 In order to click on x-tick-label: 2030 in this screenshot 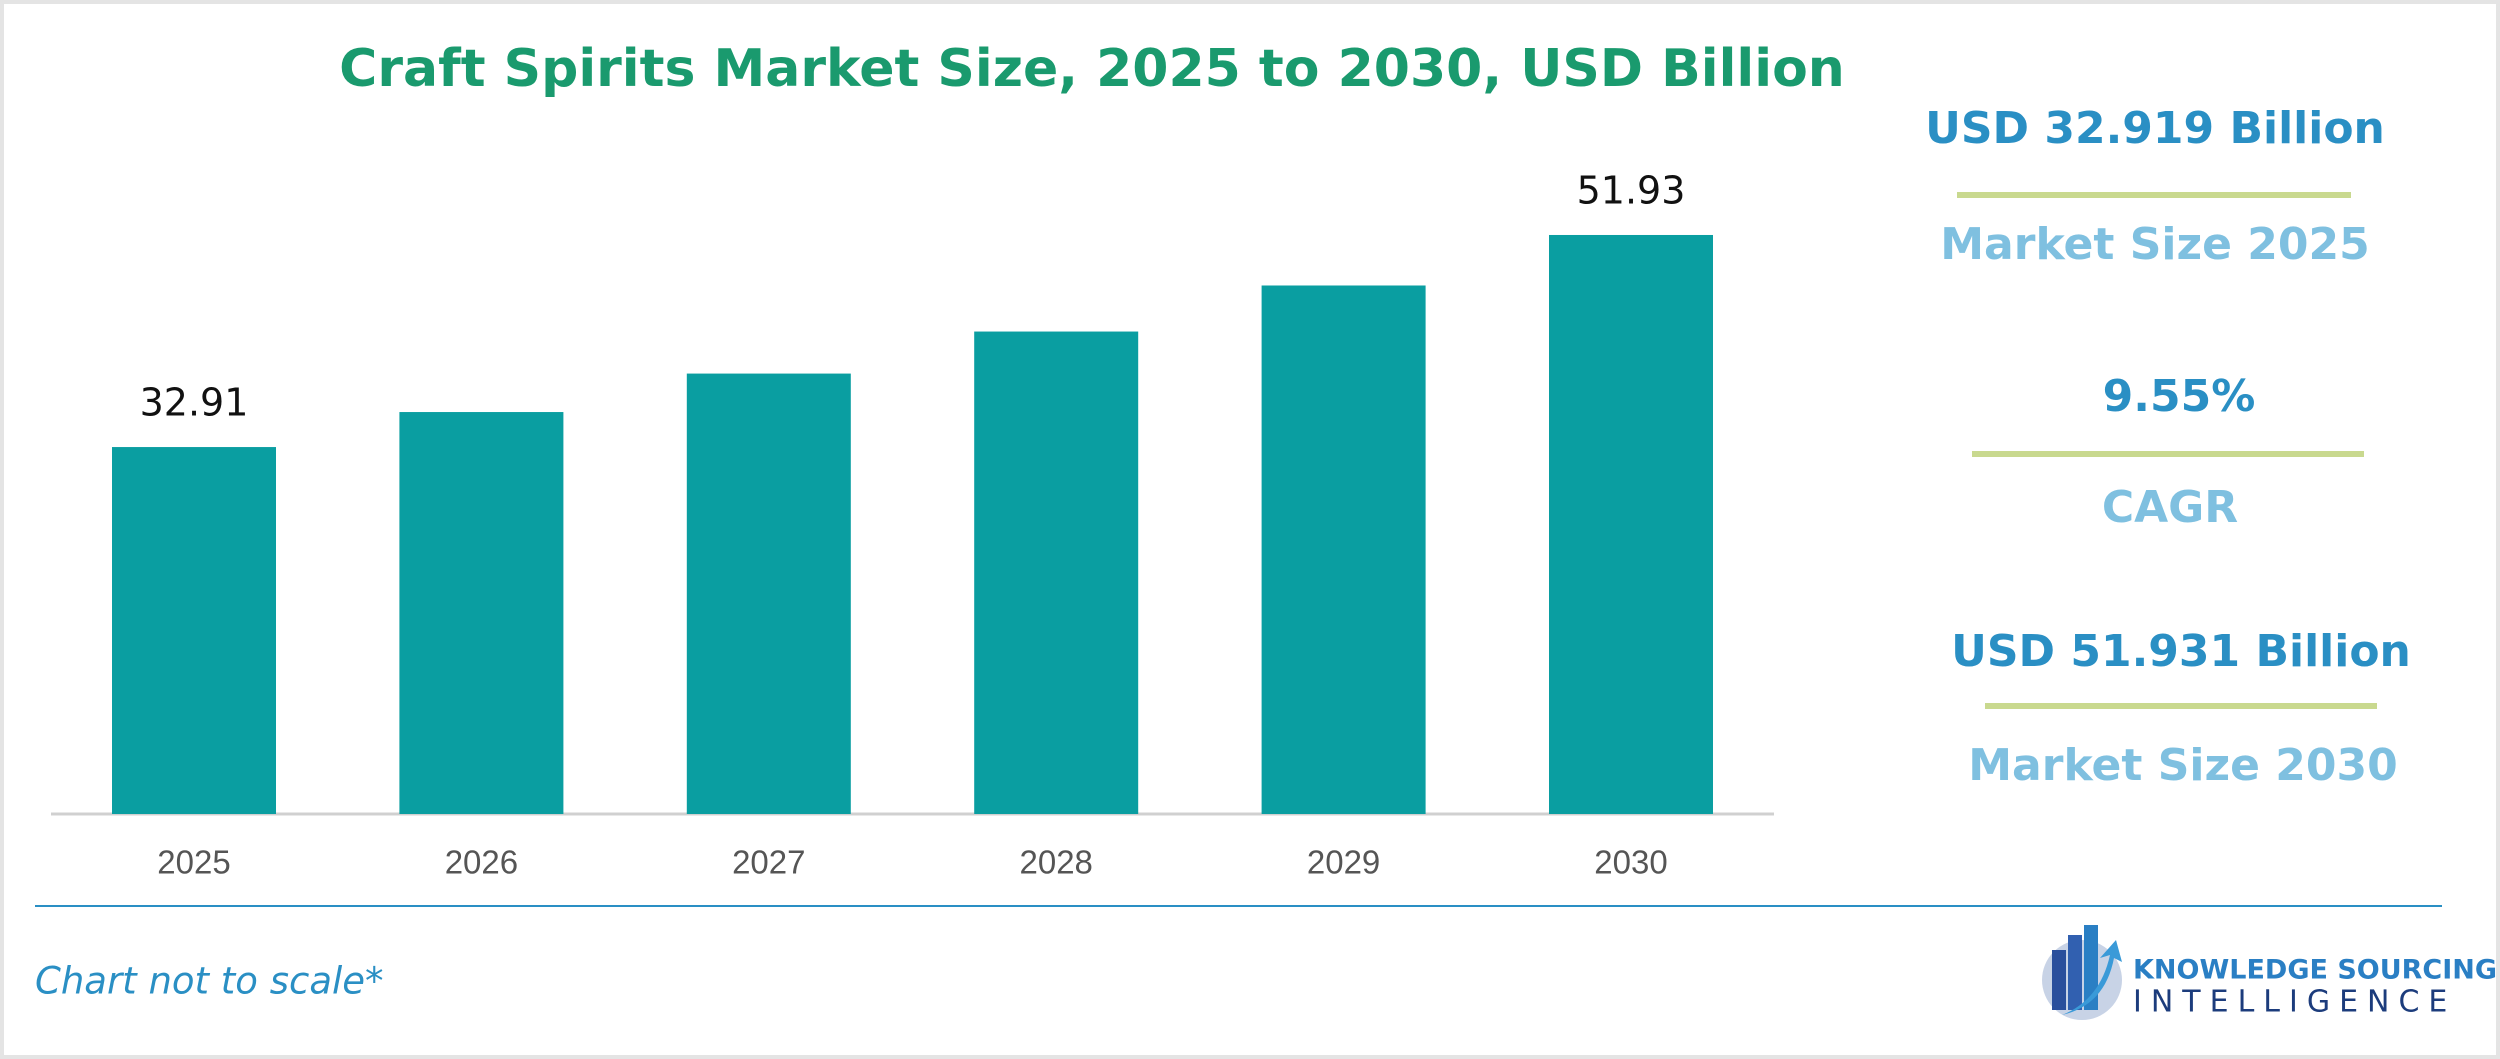, I will do `click(1630, 862)`.